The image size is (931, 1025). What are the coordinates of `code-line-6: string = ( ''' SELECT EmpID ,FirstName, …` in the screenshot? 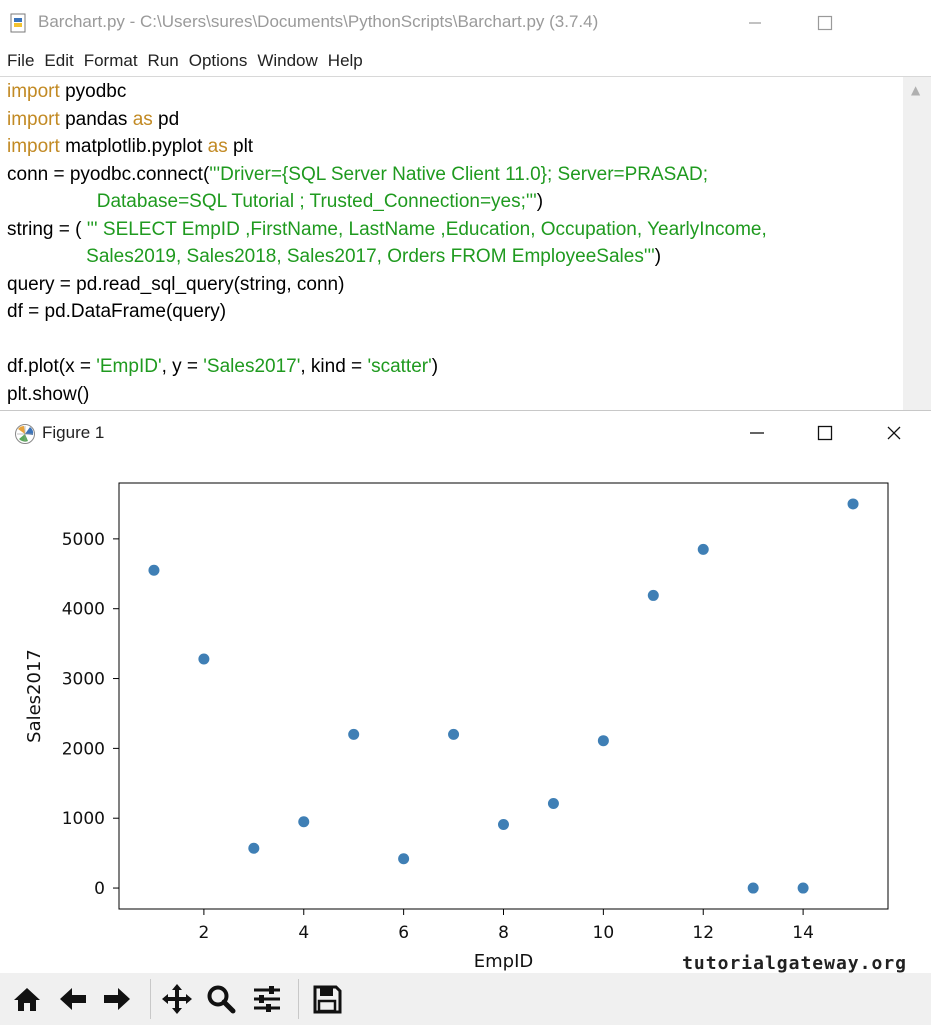 It's located at (387, 229).